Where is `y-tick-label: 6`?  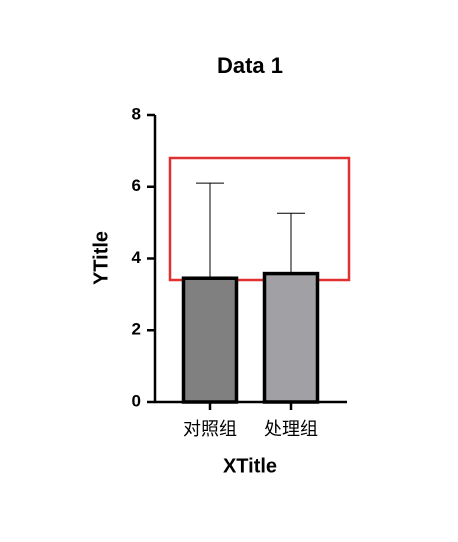 y-tick-label: 6 is located at coordinates (136, 185).